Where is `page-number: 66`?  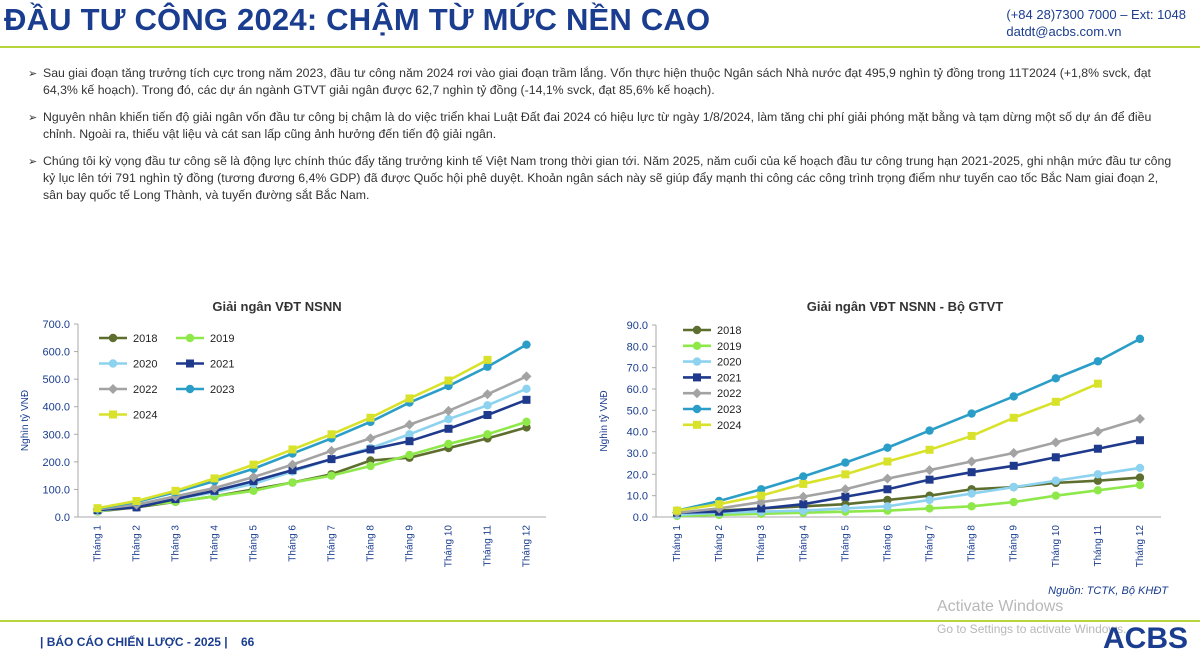 page-number: 66 is located at coordinates (247, 642).